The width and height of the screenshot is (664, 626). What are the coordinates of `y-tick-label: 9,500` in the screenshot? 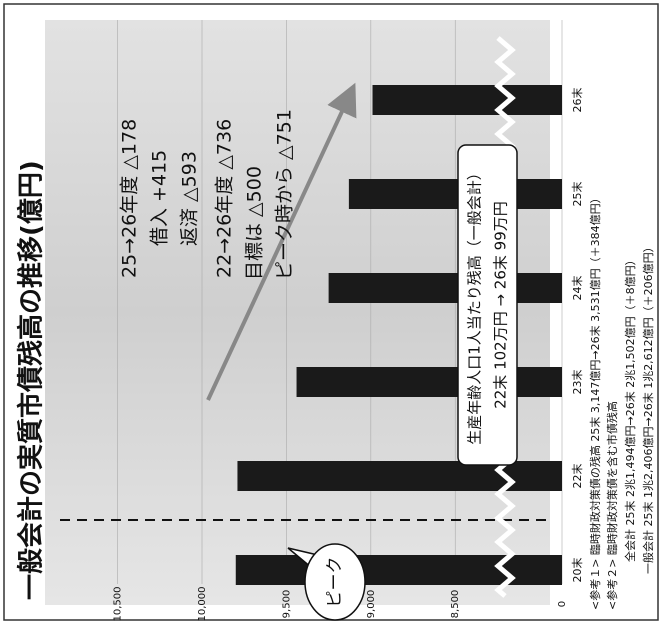 It's located at (286, 604).